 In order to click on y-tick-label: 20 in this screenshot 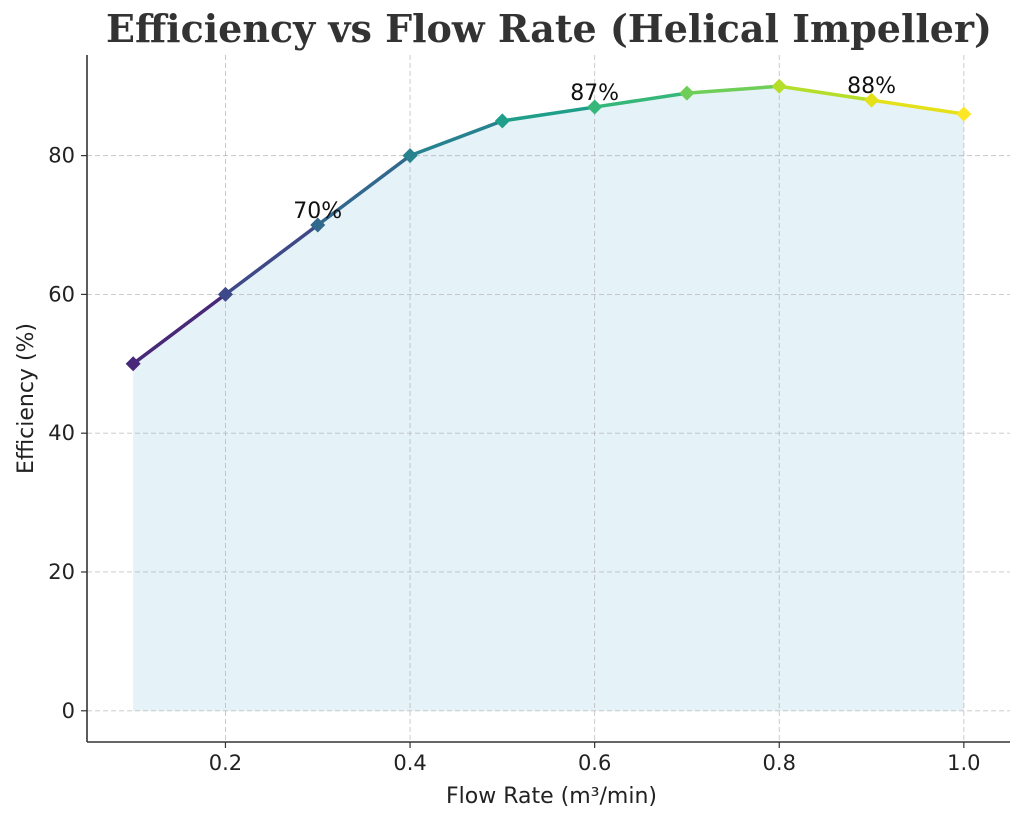, I will do `click(61, 572)`.